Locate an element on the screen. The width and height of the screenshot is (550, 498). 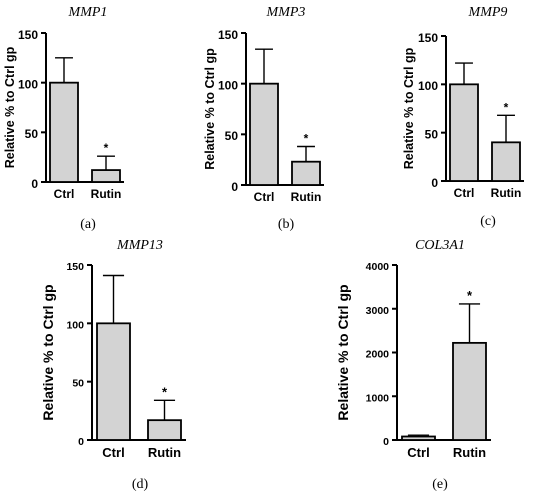
panel-c-y-tick-label: 50 is located at coordinates (432, 134).